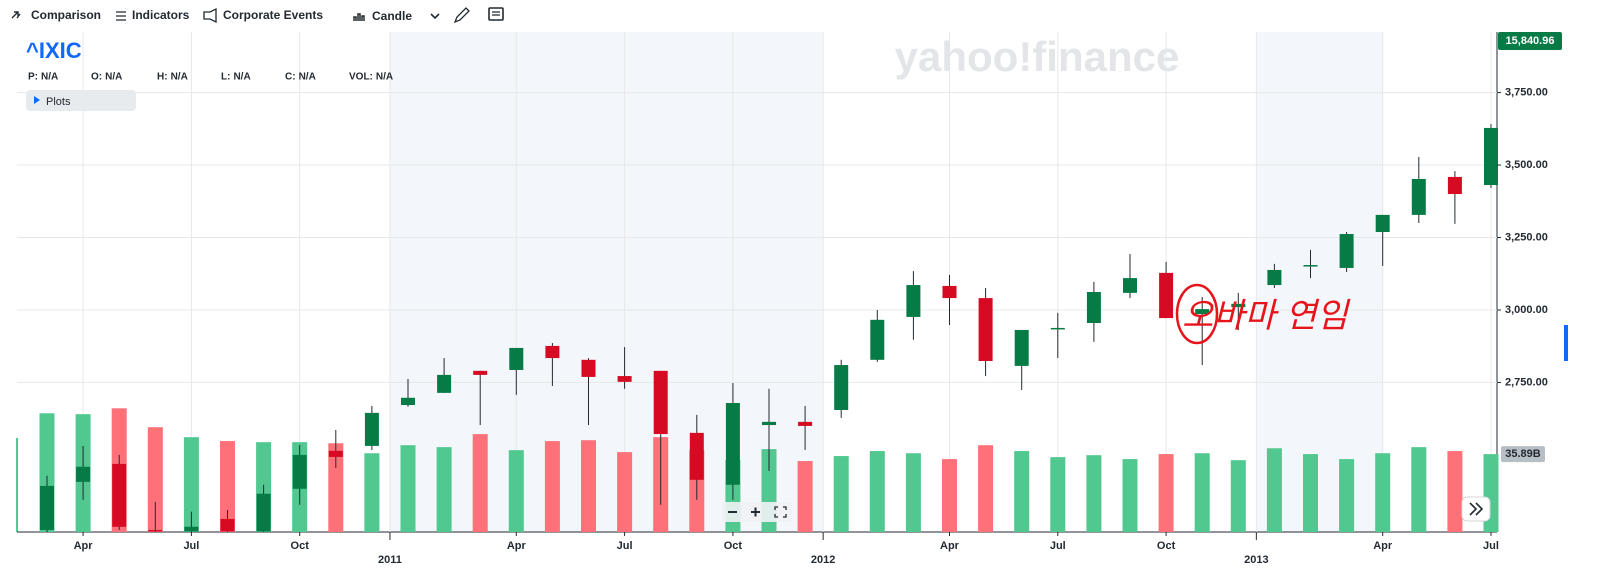 This screenshot has width=1600, height=580. What do you see at coordinates (37, 100) in the screenshot?
I see `plots-arrow` at bounding box center [37, 100].